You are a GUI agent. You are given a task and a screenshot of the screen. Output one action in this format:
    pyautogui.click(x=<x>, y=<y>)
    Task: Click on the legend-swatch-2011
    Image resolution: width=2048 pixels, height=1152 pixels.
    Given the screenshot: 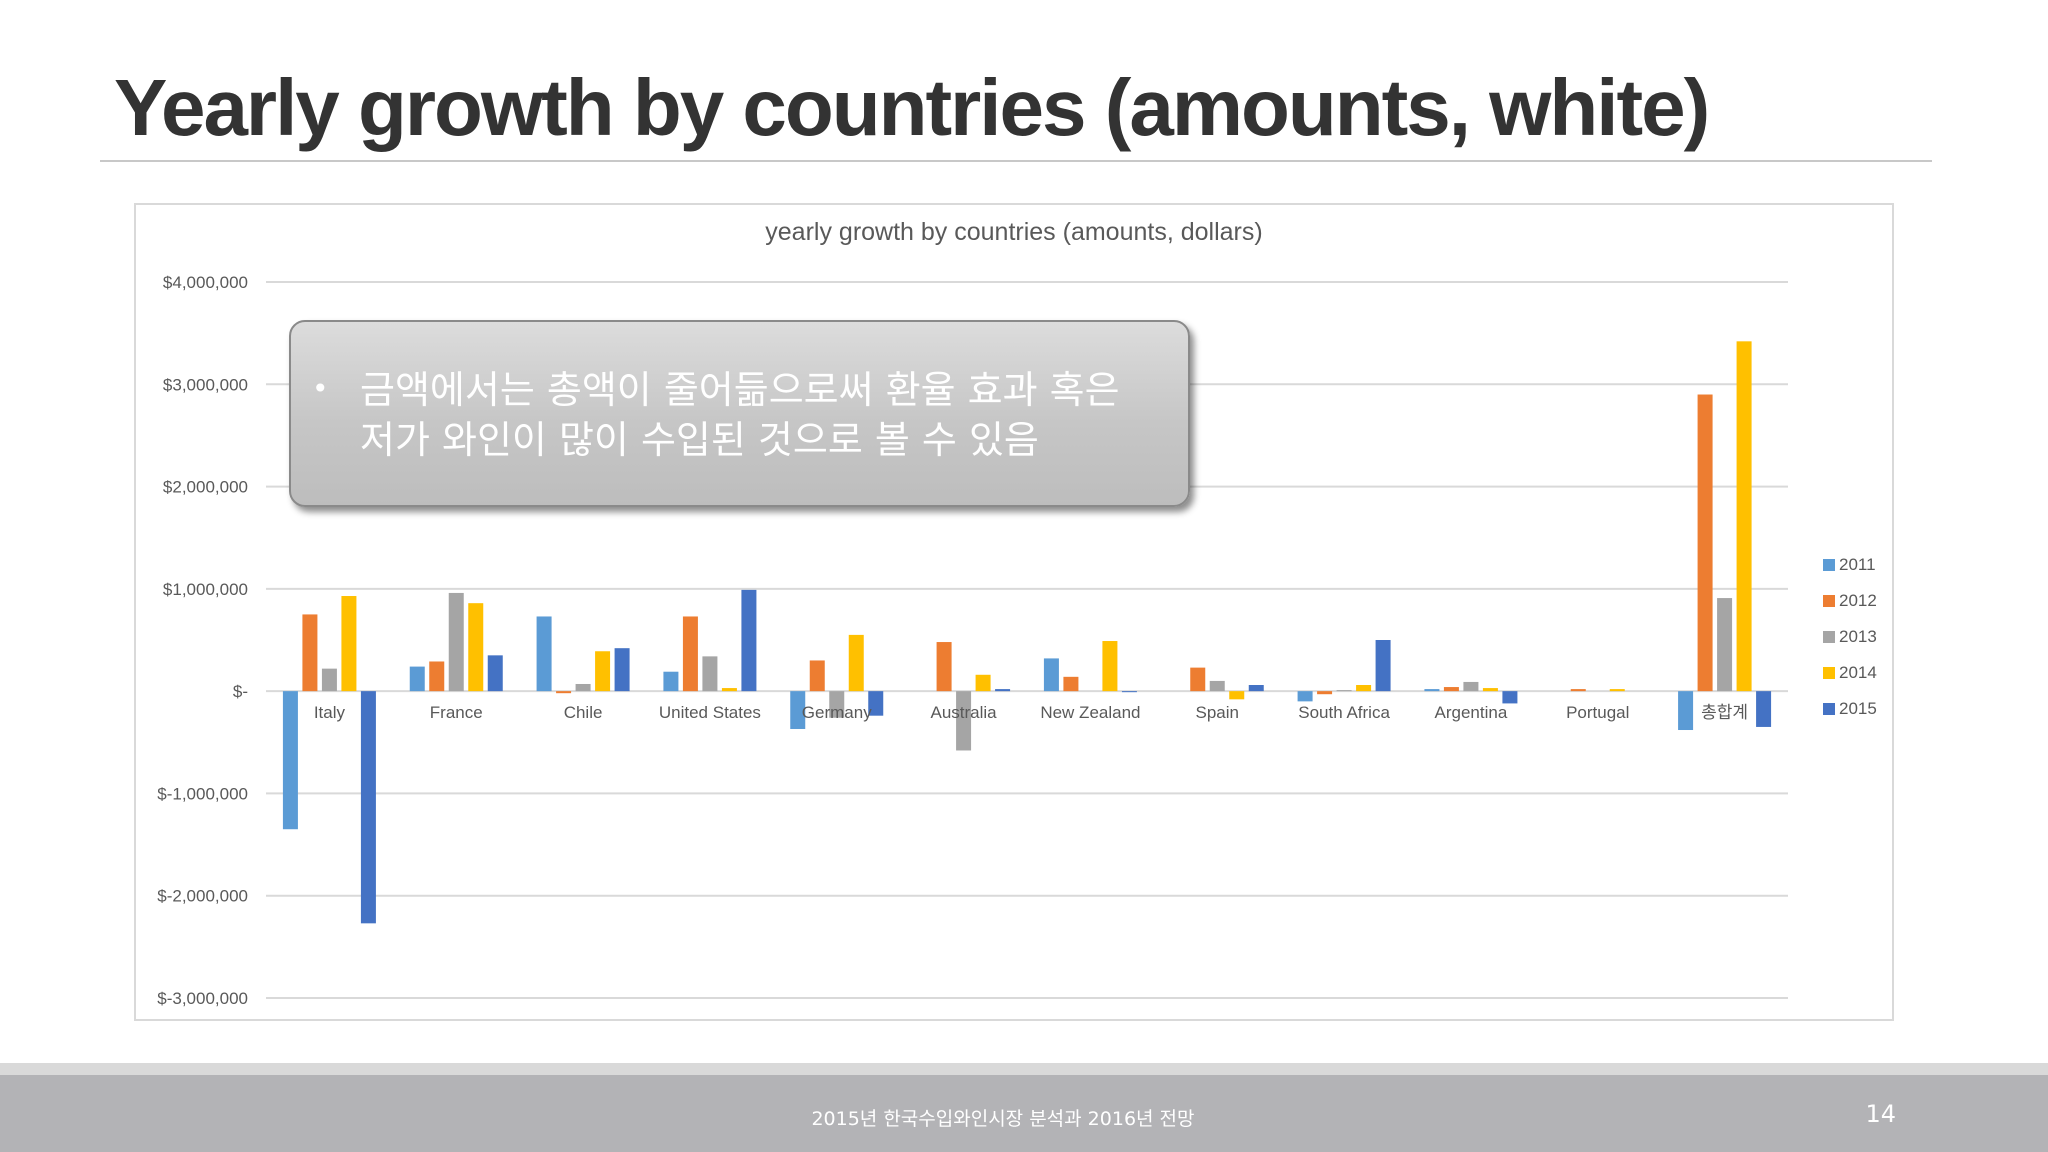 What is the action you would take?
    pyautogui.click(x=1829, y=565)
    